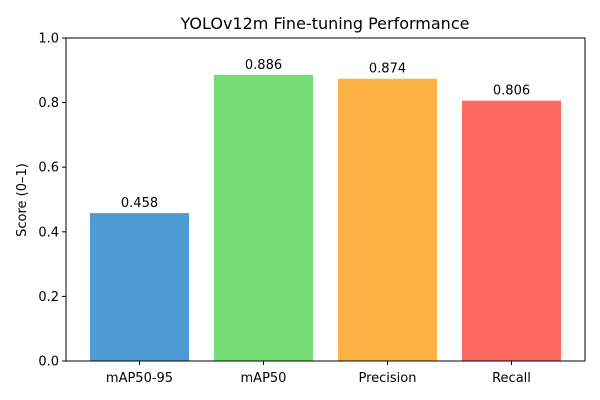 This screenshot has width=600, height=400. What do you see at coordinates (22, 200) in the screenshot?
I see `y-axis-label: Score (0–1)` at bounding box center [22, 200].